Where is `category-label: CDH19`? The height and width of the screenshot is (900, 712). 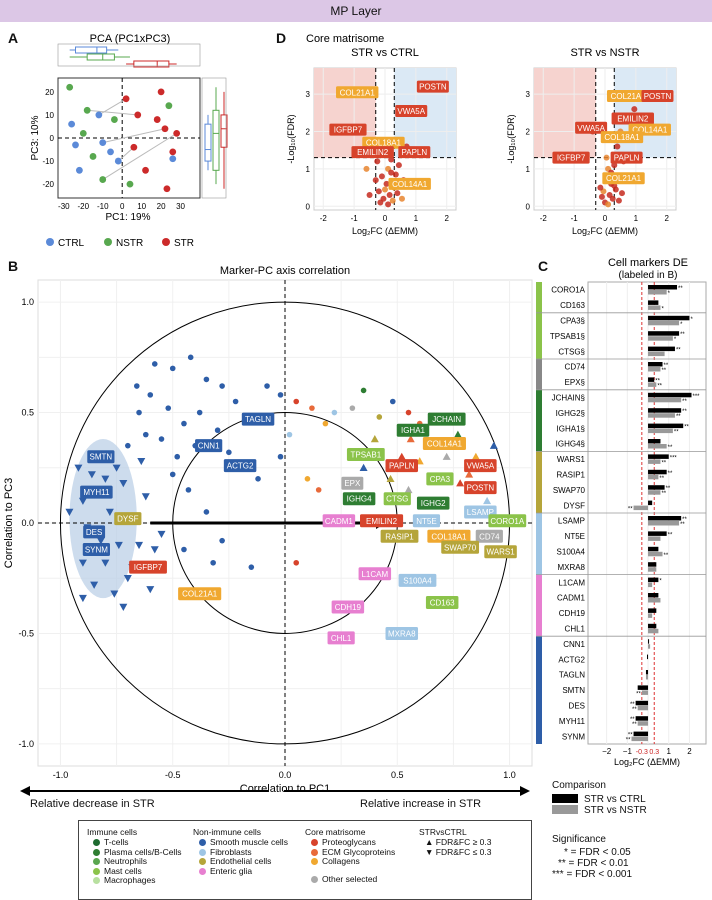 category-label: CDH19 is located at coordinates (572, 613).